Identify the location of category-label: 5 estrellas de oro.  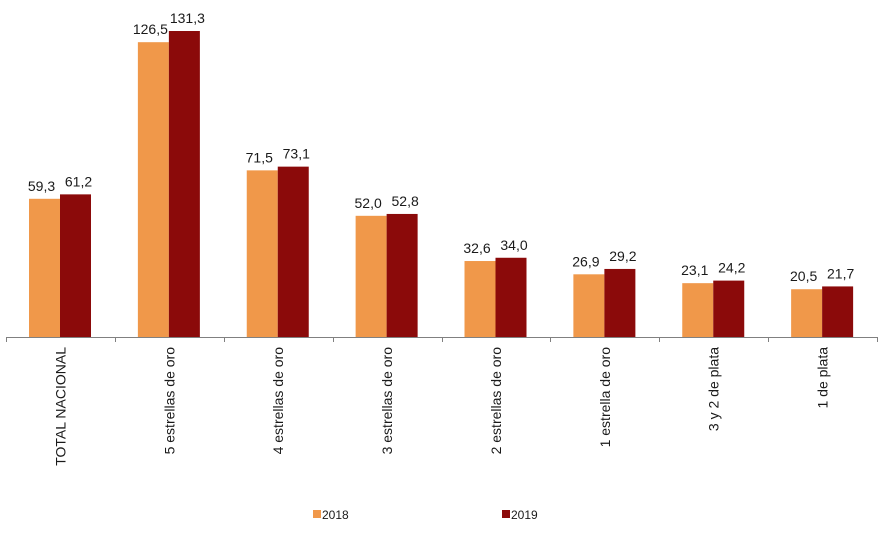
(169, 401).